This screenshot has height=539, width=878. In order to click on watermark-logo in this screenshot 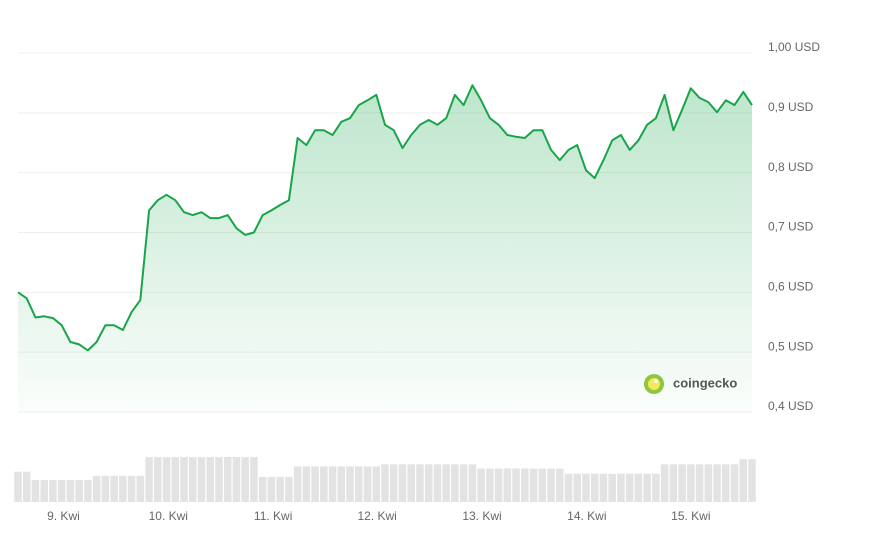, I will do `click(654, 384)`.